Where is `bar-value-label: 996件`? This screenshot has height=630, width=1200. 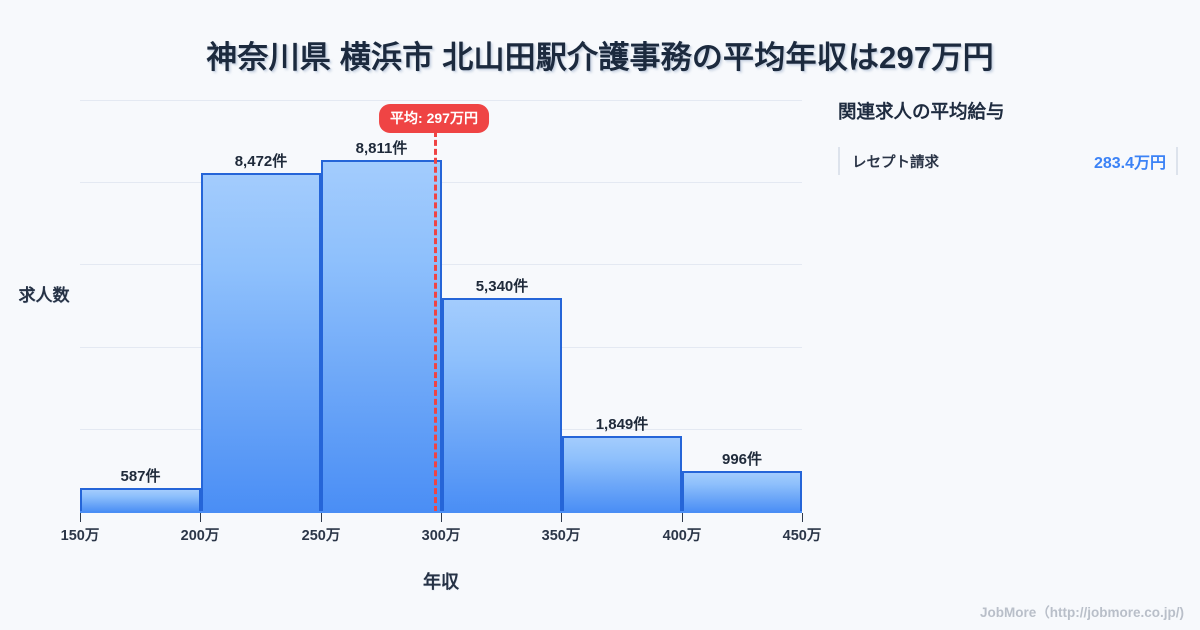 bar-value-label: 996件 is located at coordinates (742, 459).